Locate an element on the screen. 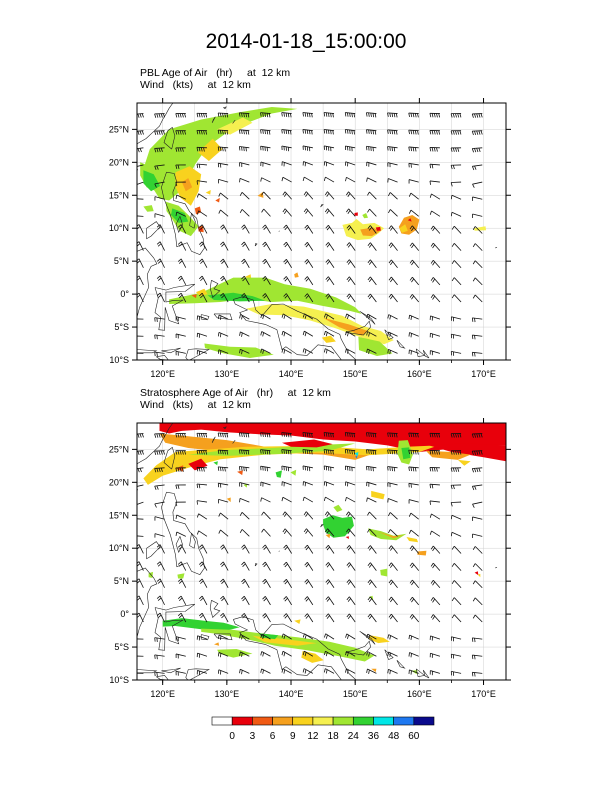 This screenshot has width=612, height=792. coastline is located at coordinates (256, 244).